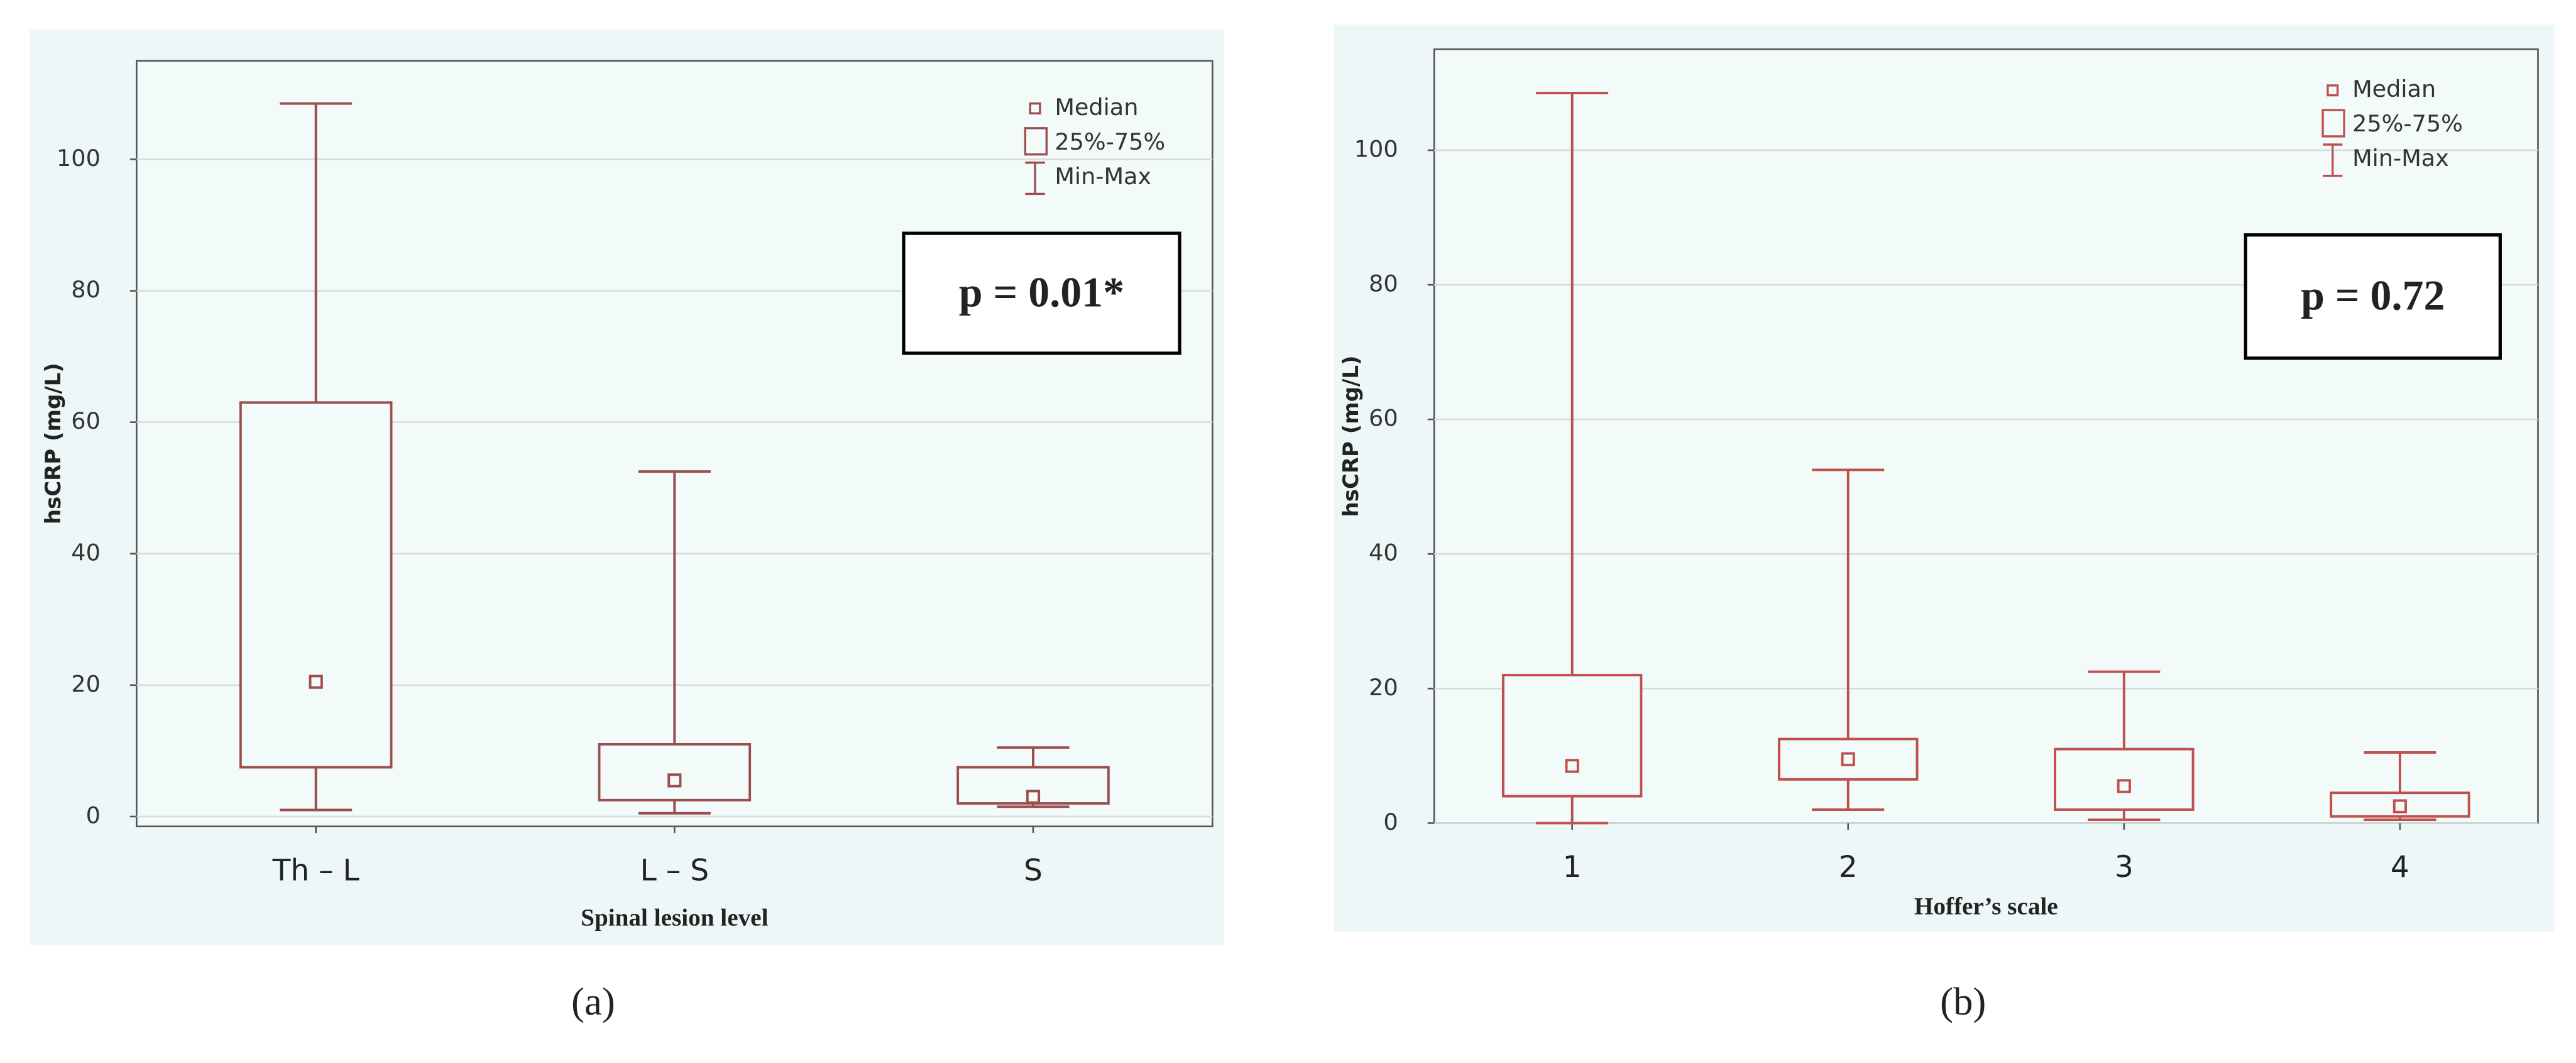 The height and width of the screenshot is (1063, 2576). I want to click on annotation: p = 0.01*, so click(1041, 292).